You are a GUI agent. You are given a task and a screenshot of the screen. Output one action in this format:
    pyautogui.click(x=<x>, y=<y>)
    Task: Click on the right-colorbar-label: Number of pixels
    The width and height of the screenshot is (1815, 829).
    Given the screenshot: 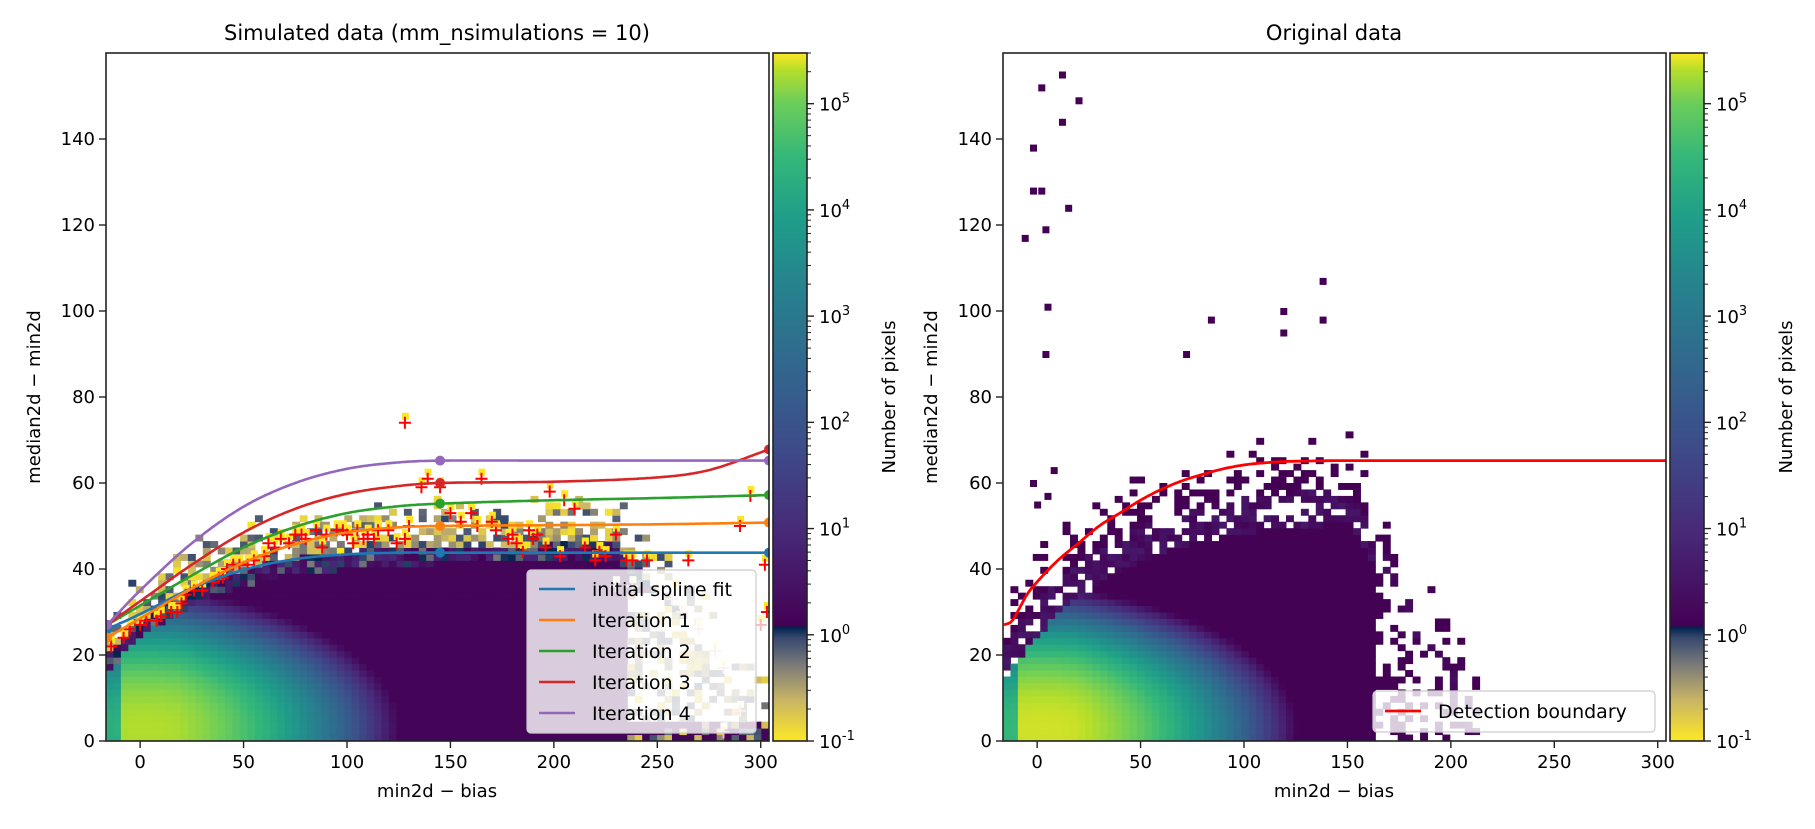 What is the action you would take?
    pyautogui.click(x=1786, y=396)
    